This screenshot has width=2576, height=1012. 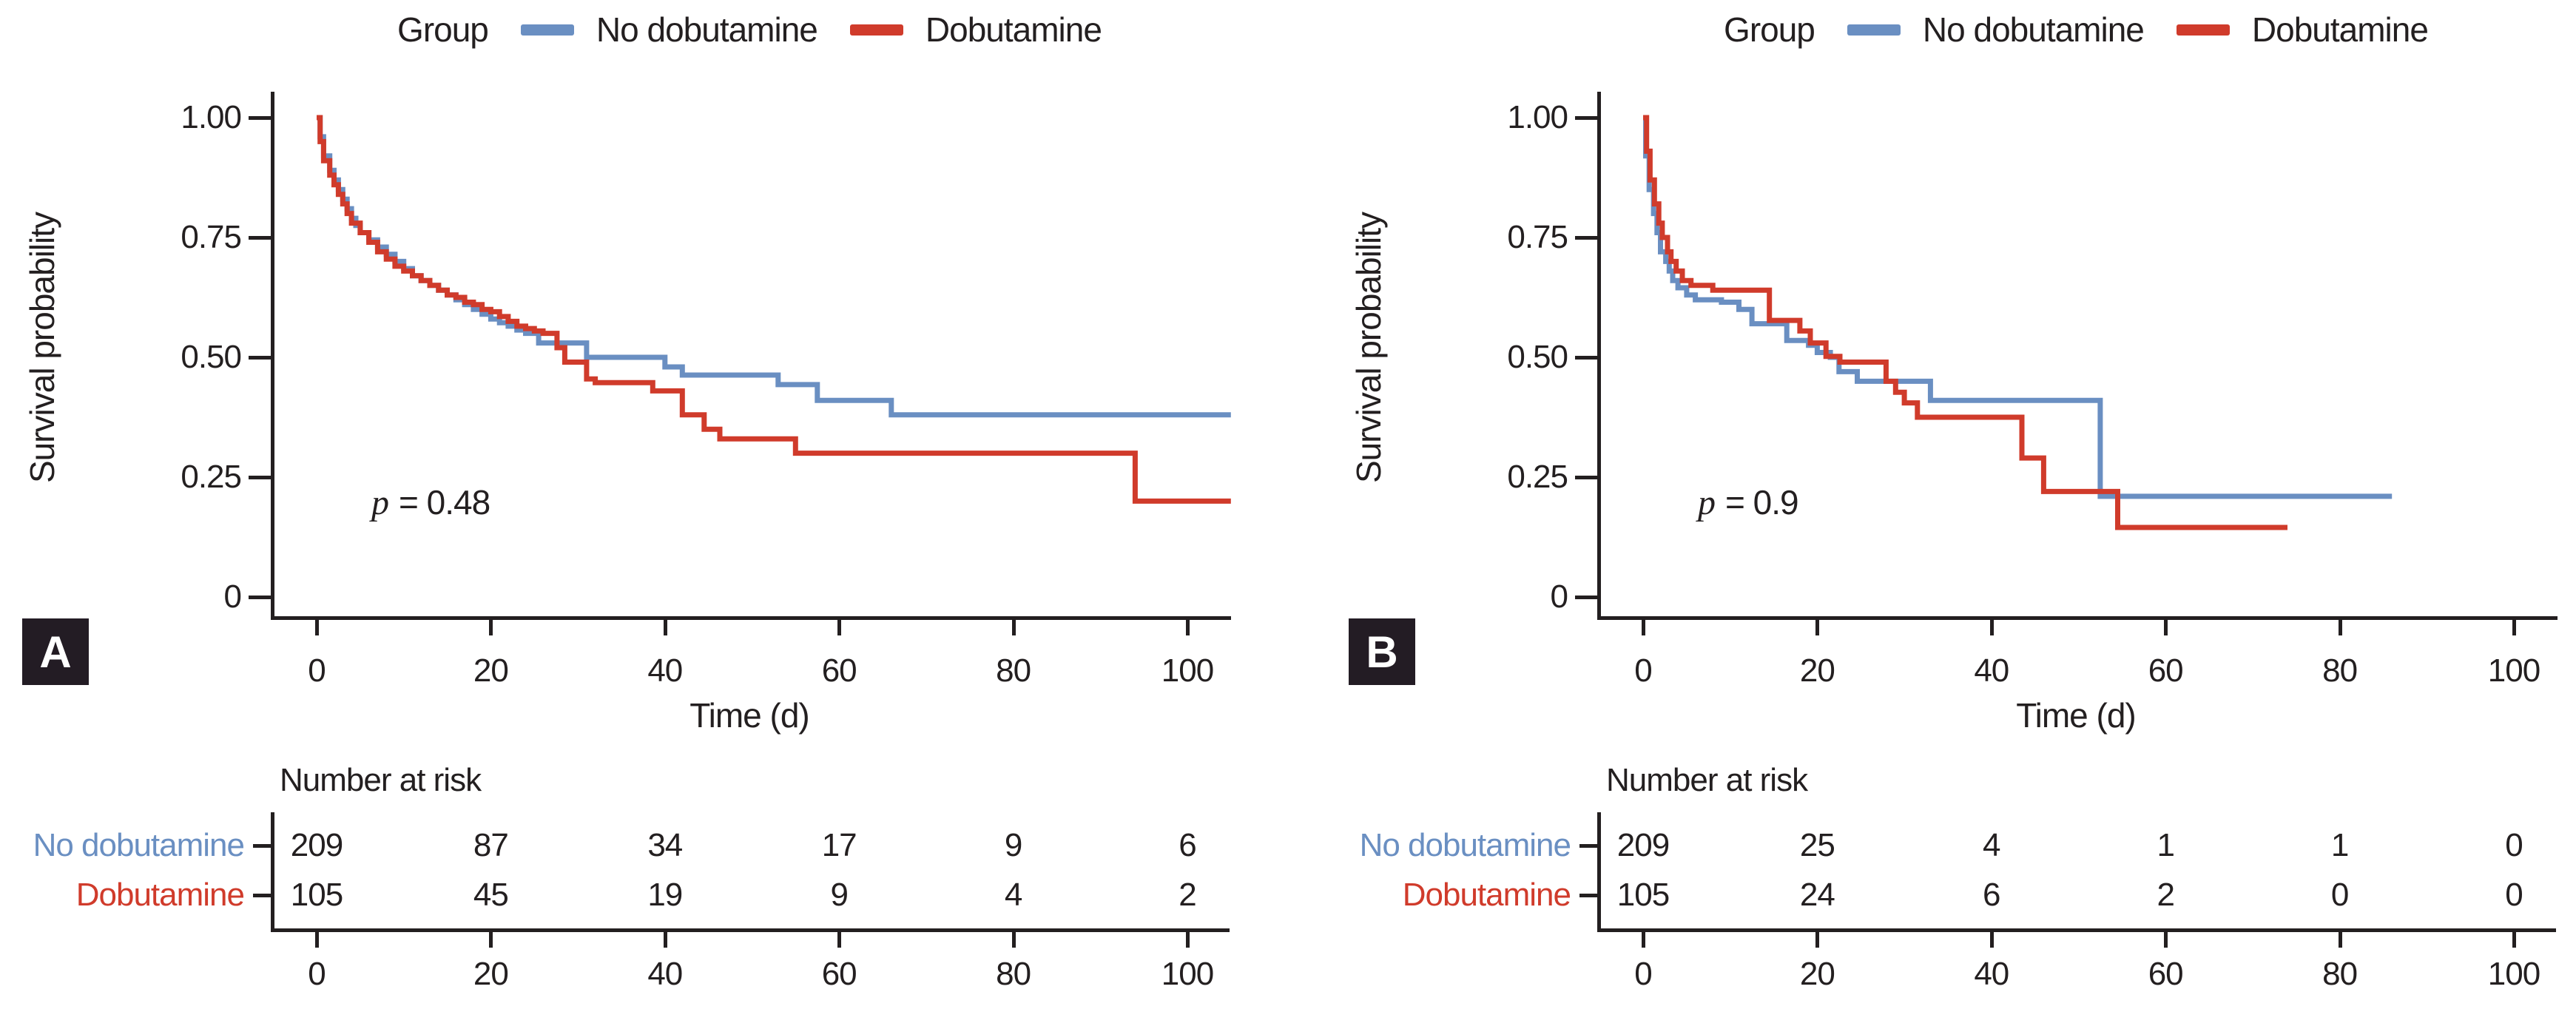 I want to click on risk-x-tick-label: 100, so click(x=1187, y=974).